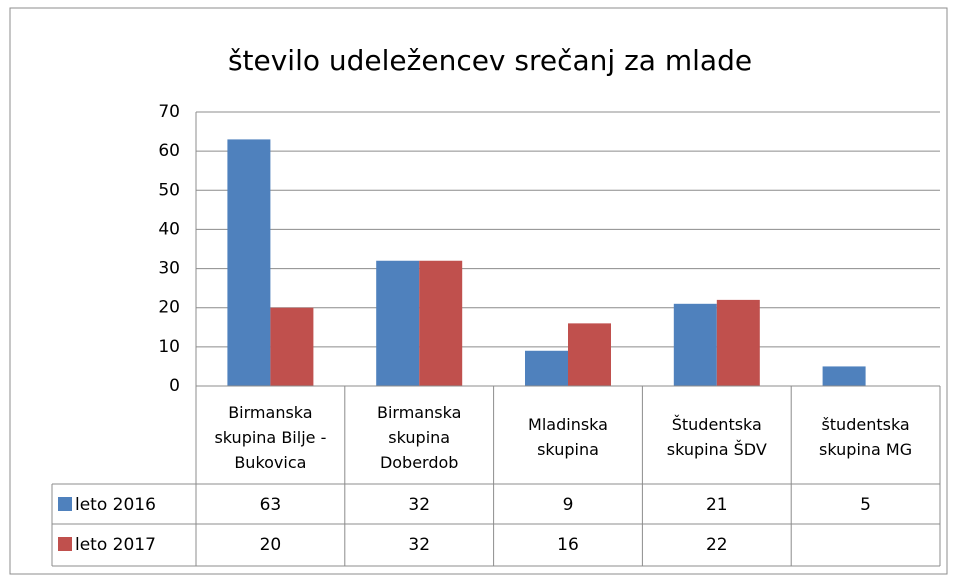 The height and width of the screenshot is (581, 958). I want to click on legend-label: leto 2017, so click(115, 545).